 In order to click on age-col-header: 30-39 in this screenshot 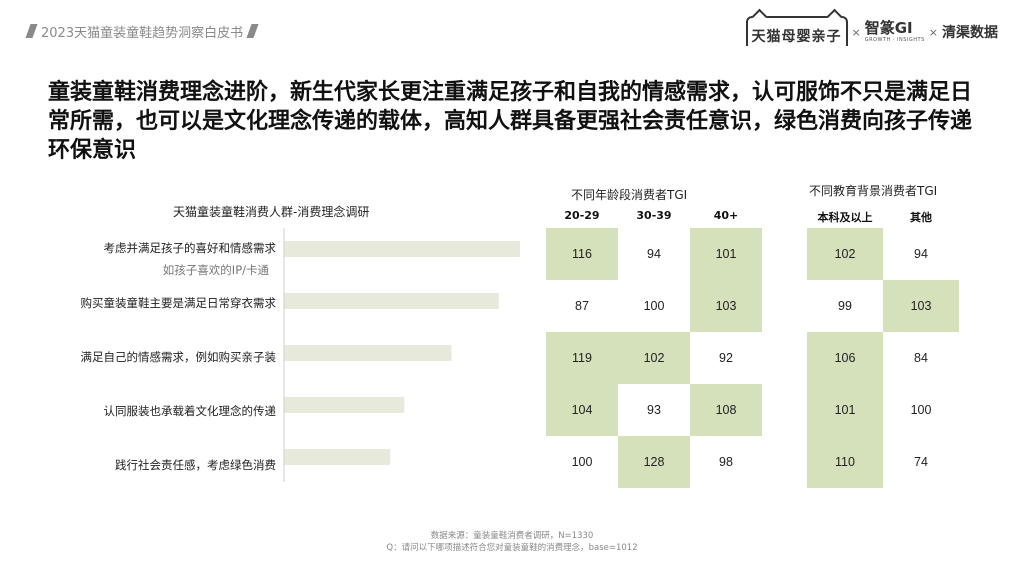, I will do `click(654, 215)`.